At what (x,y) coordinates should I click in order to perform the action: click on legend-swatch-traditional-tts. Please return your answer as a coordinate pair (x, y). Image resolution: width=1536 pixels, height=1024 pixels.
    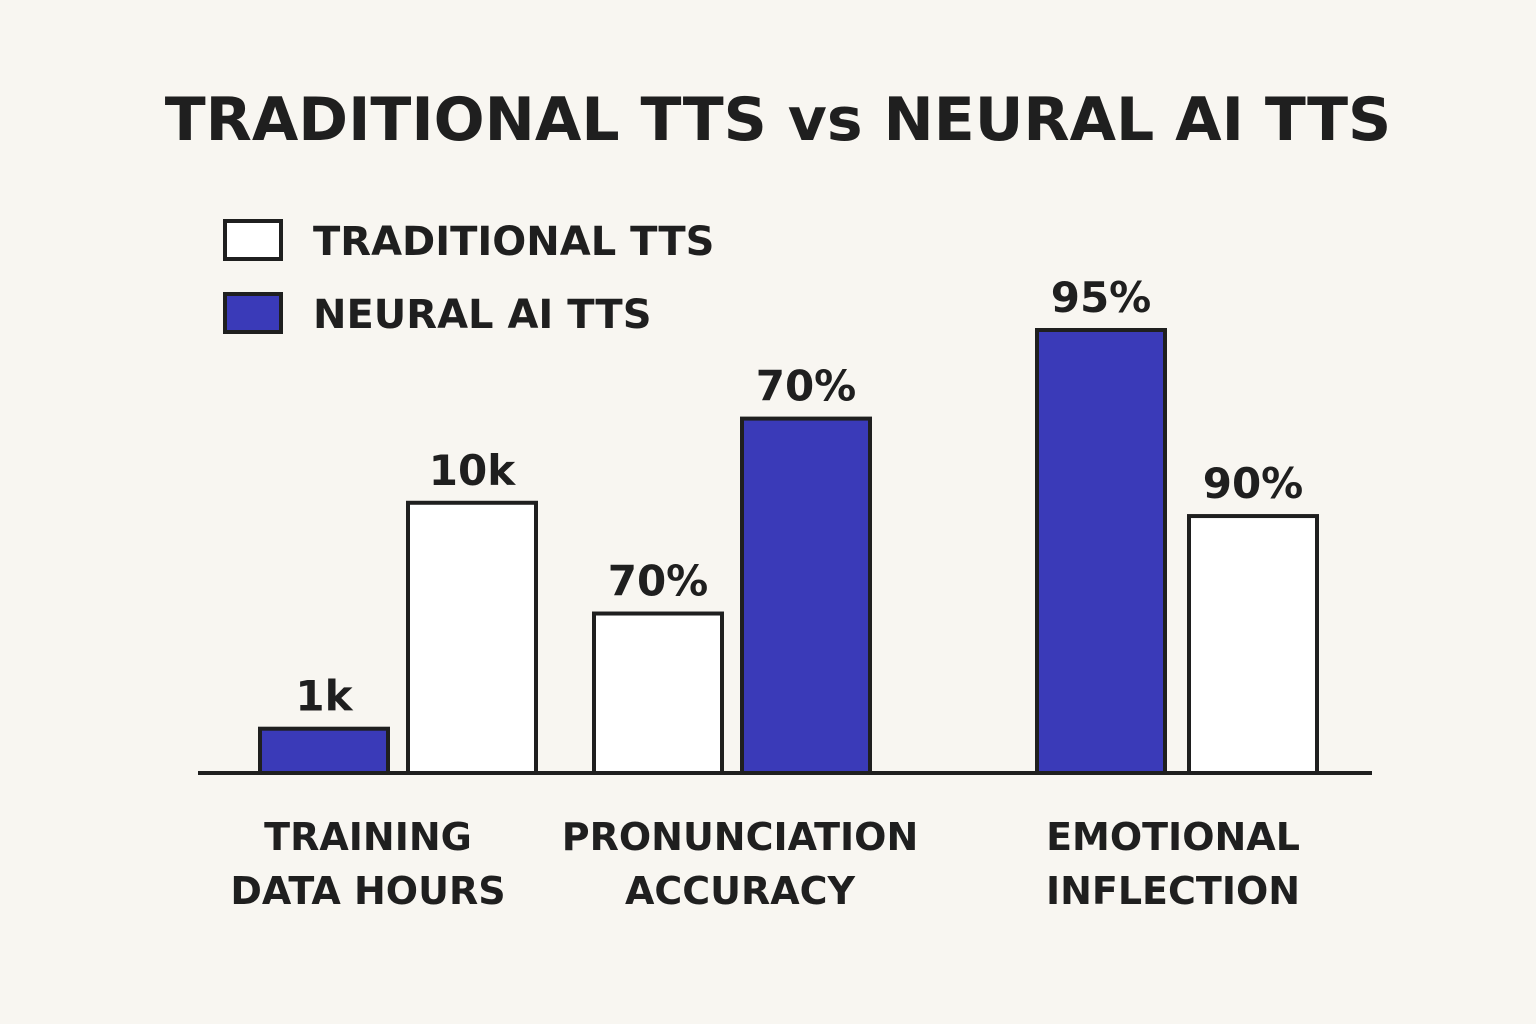
    Looking at the image, I should click on (253, 240).